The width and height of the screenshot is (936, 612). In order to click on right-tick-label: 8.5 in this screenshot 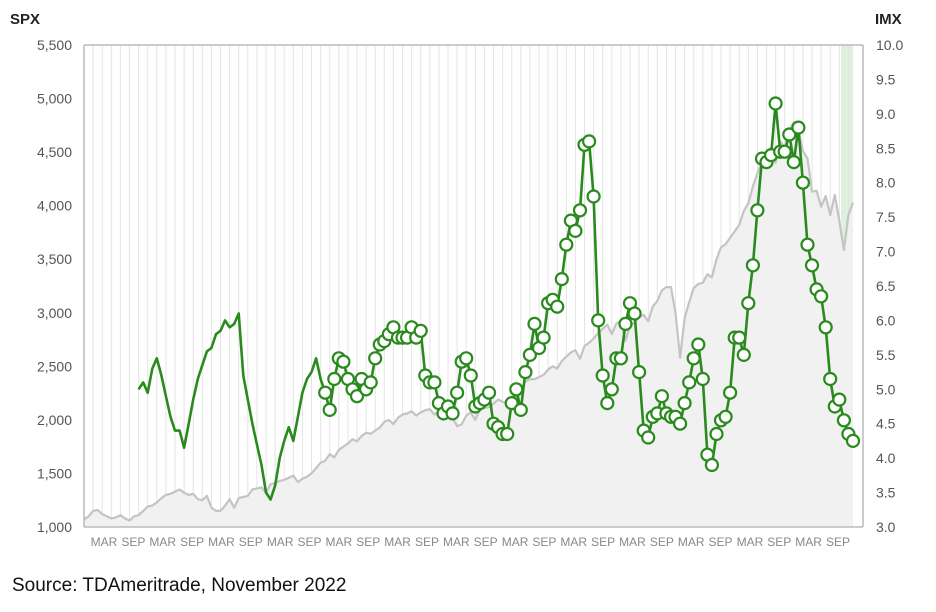, I will do `click(886, 148)`.